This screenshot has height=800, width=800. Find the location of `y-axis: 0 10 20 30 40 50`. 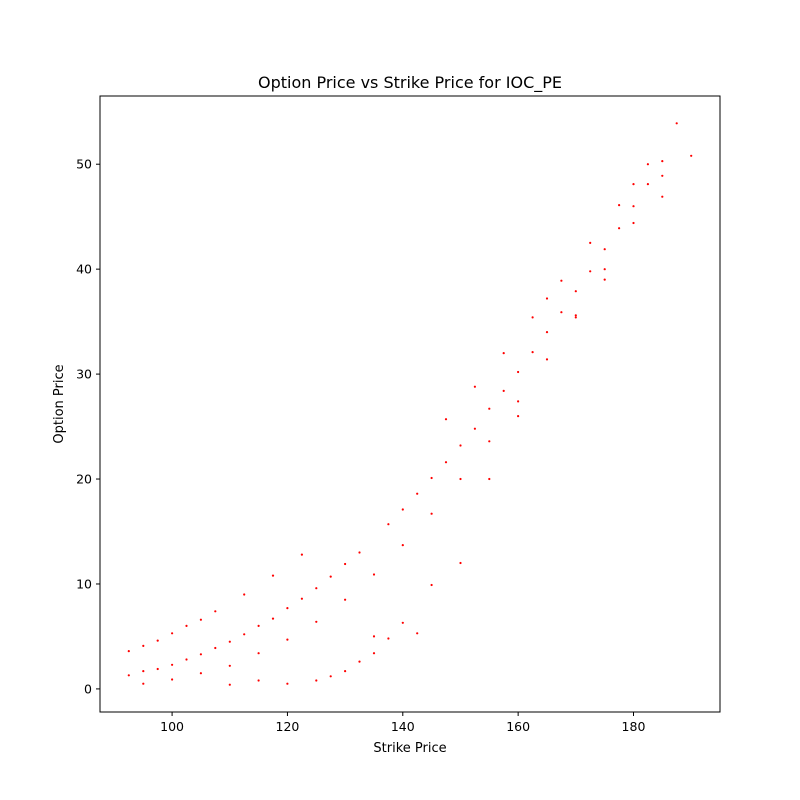

y-axis: 0 10 20 30 40 50 is located at coordinates (88, 426).